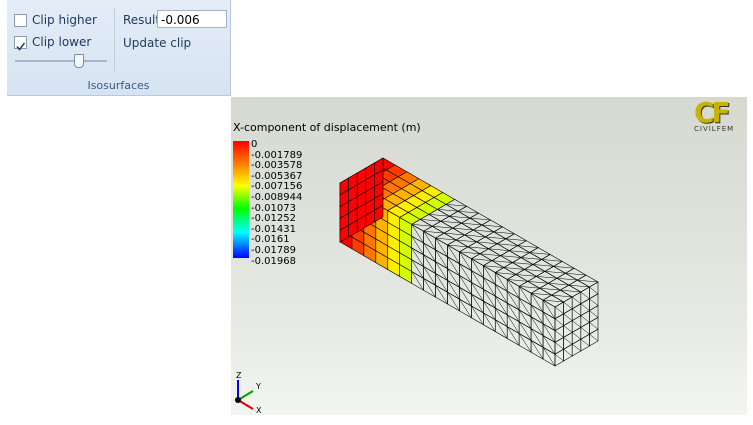  Describe the element at coordinates (62, 42) in the screenshot. I see `checkbox-label: Clip lower` at that location.